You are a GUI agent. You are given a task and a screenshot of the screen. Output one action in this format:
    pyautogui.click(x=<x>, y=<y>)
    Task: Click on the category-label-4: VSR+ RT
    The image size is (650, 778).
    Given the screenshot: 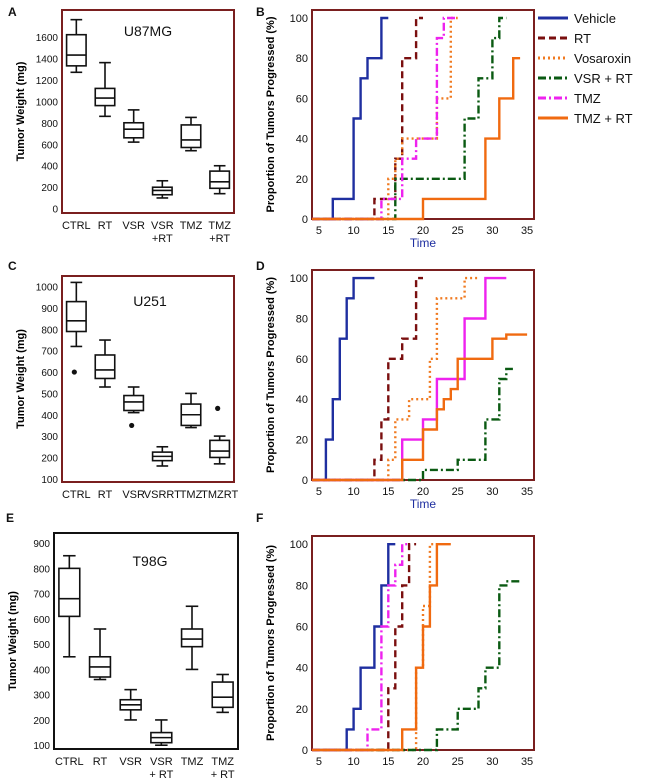 What is the action you would take?
    pyautogui.click(x=161, y=767)
    